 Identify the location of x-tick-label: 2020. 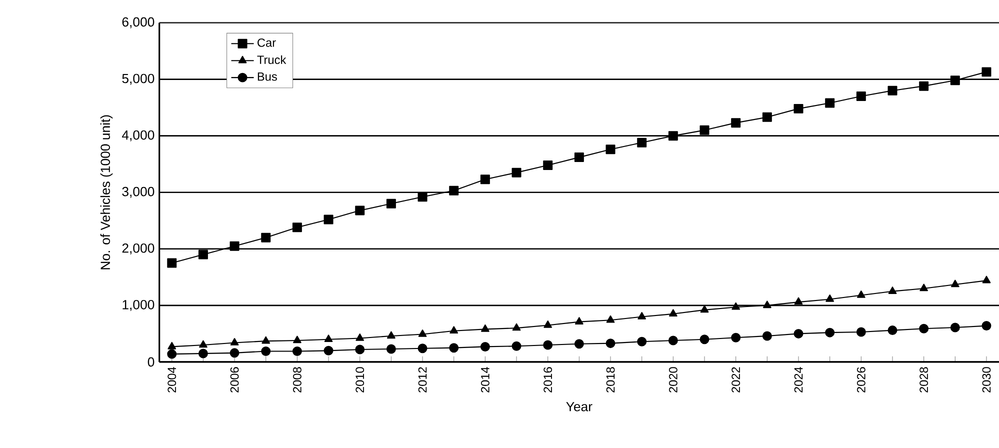
(673, 379).